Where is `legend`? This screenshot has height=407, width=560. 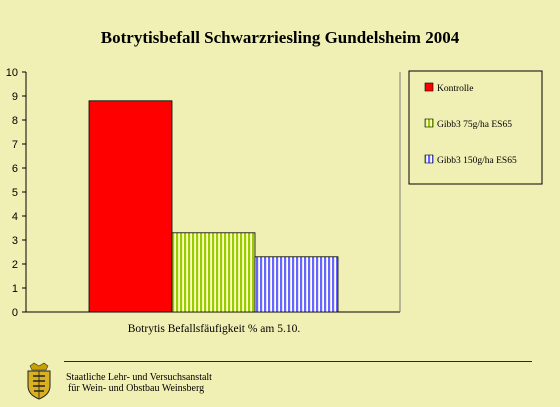 legend is located at coordinates (475, 127).